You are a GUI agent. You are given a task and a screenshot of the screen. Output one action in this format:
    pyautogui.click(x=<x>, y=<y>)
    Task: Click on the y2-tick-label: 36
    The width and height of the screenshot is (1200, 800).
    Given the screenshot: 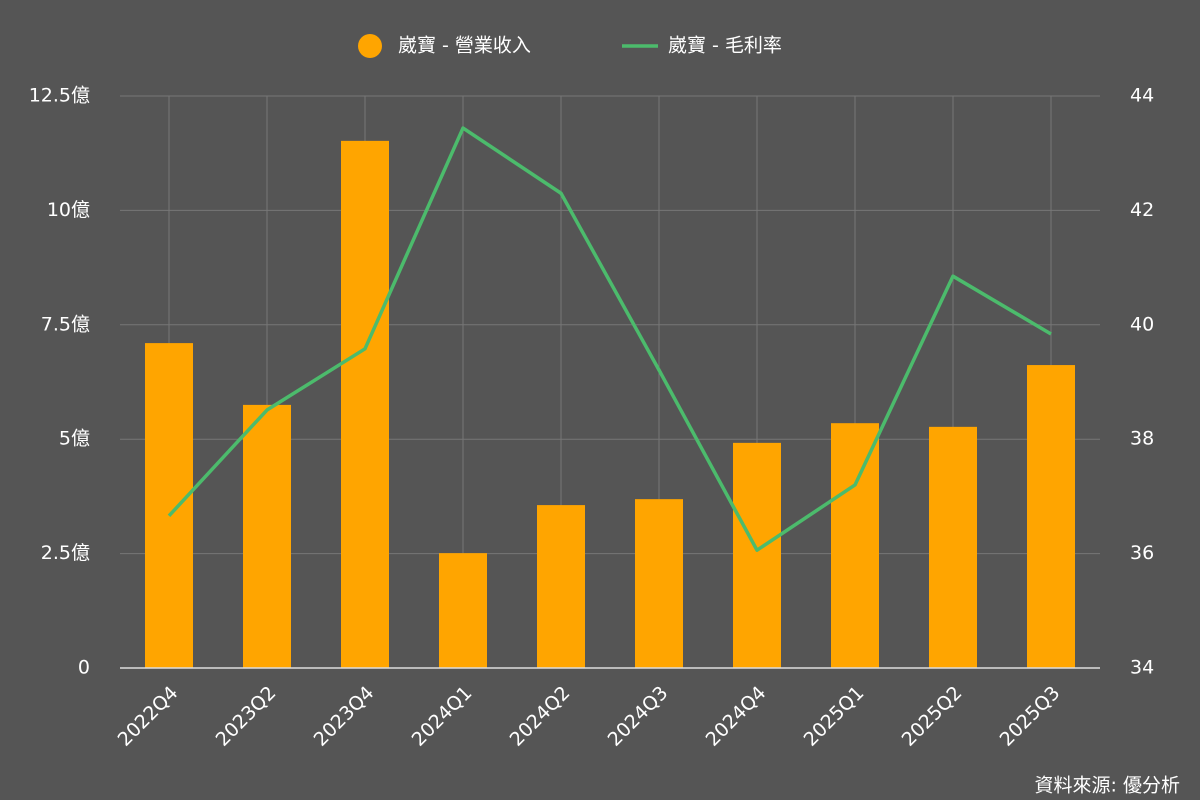 What is the action you would take?
    pyautogui.click(x=1142, y=553)
    